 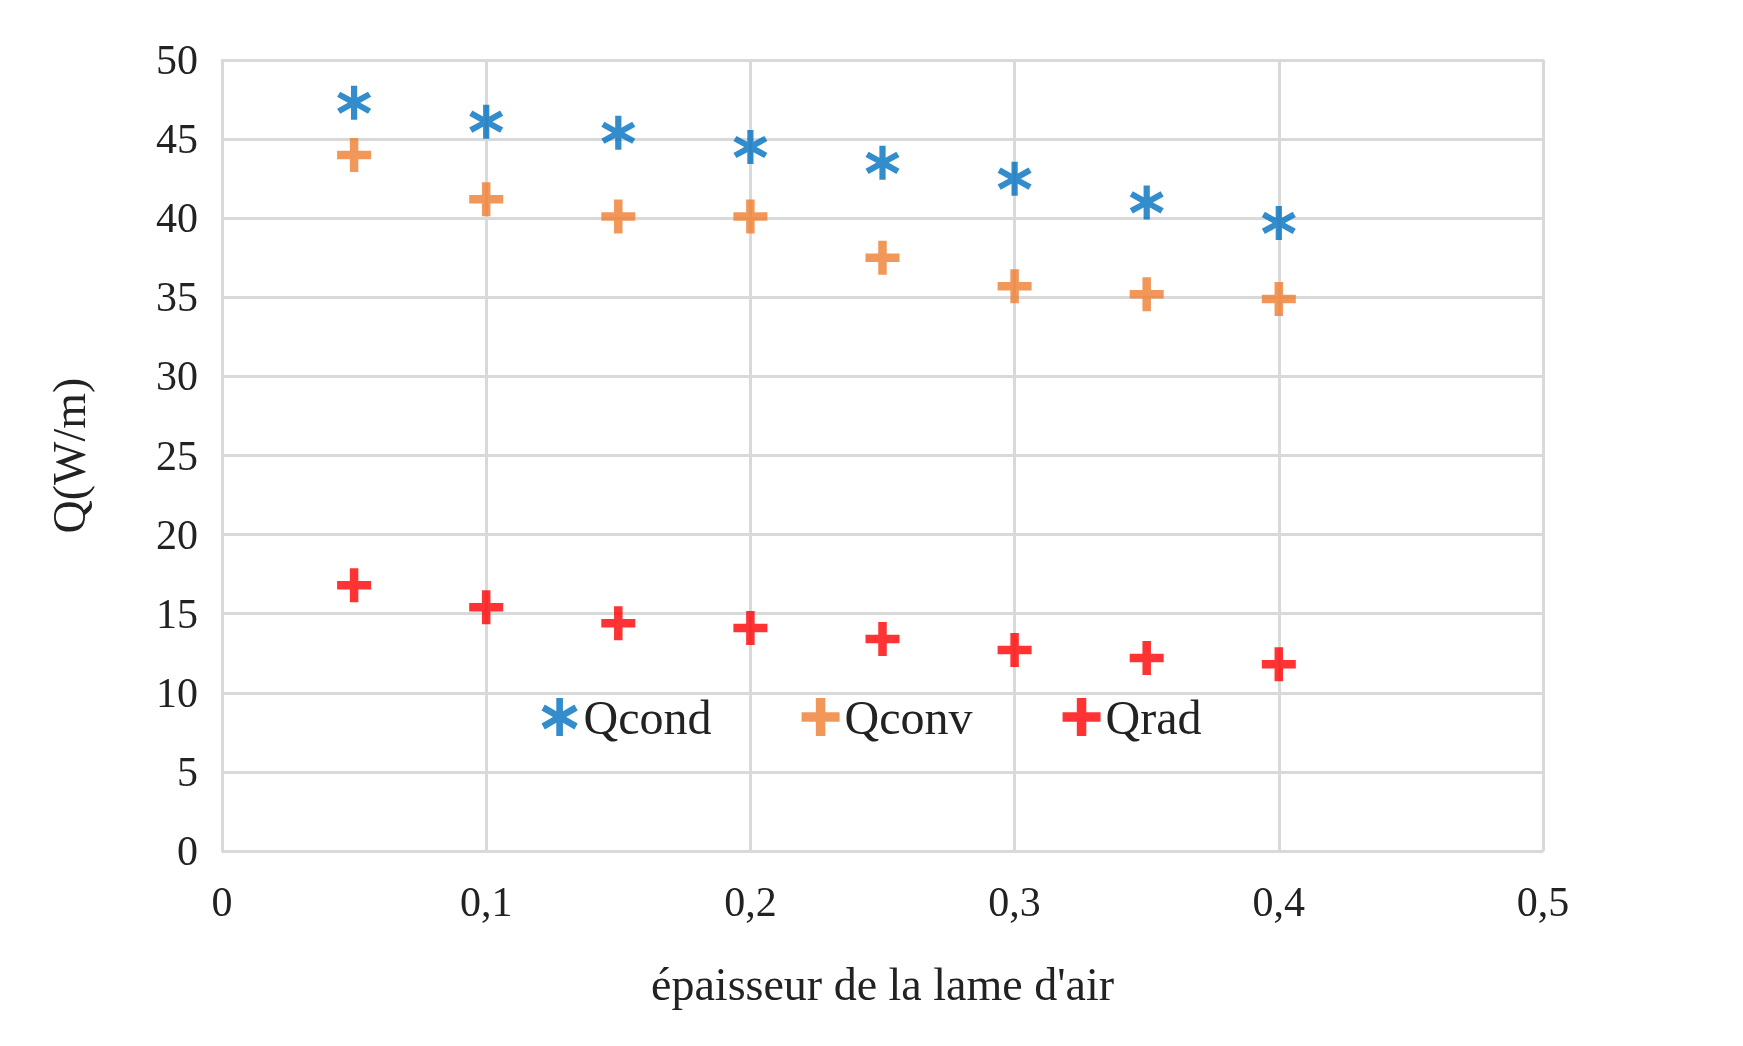 I want to click on y-tick-label: 30, so click(x=177, y=376).